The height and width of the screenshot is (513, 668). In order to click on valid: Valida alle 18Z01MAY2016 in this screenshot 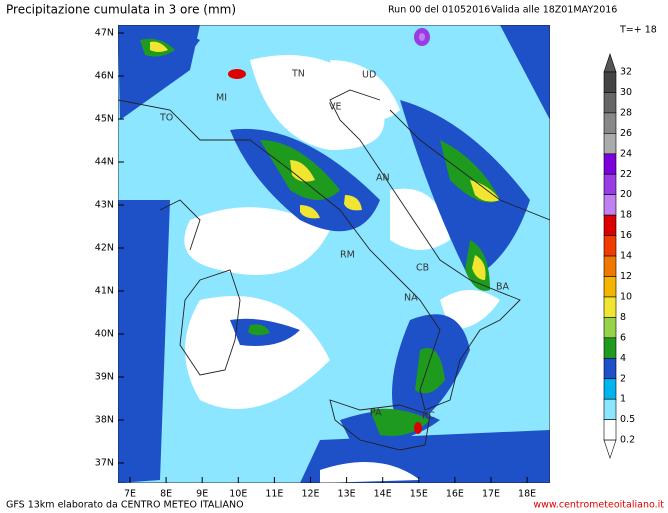, I will do `click(554, 10)`.